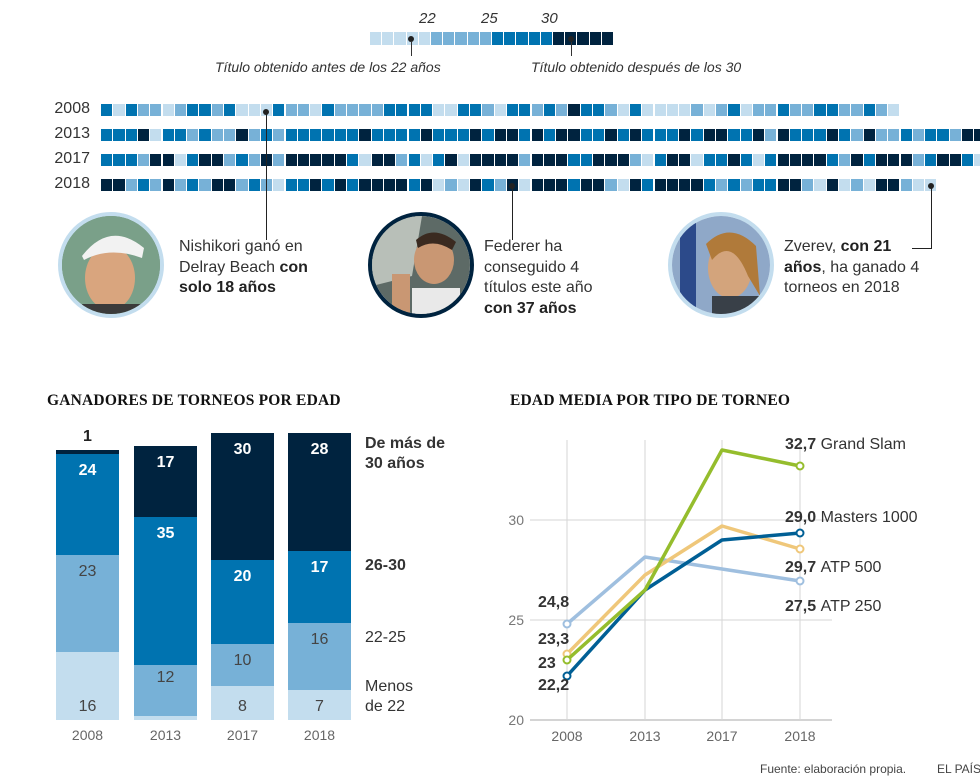 The width and height of the screenshot is (980, 779). I want to click on legend-square-under22, so click(376, 38).